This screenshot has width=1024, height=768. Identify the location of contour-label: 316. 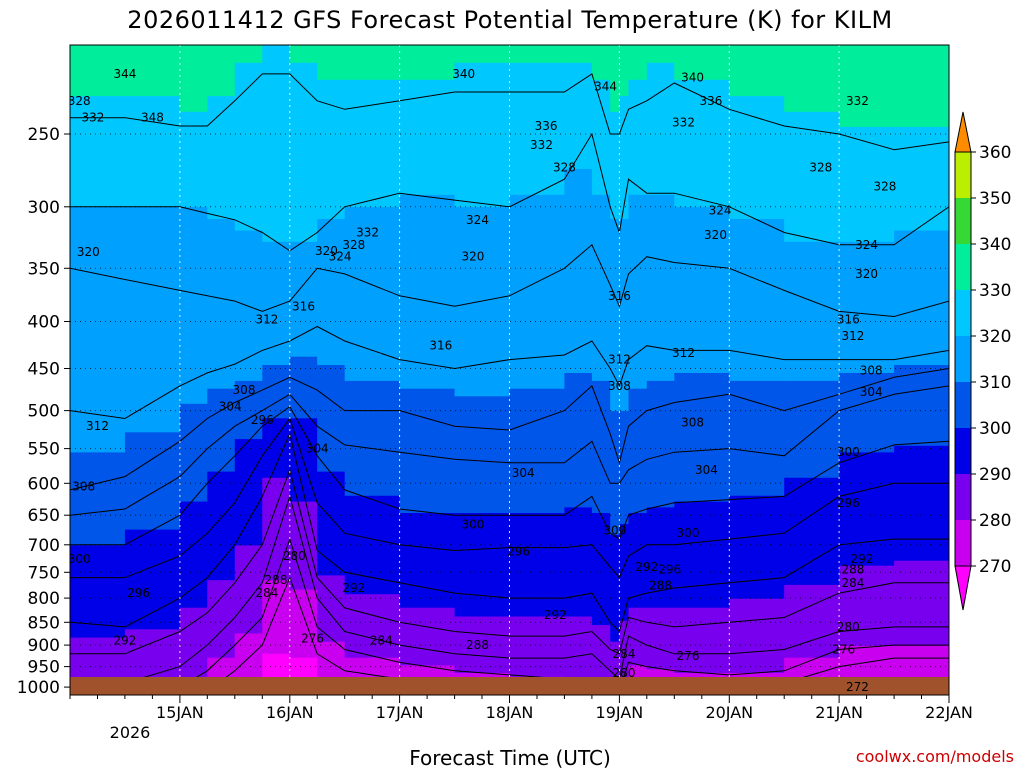
(848, 320).